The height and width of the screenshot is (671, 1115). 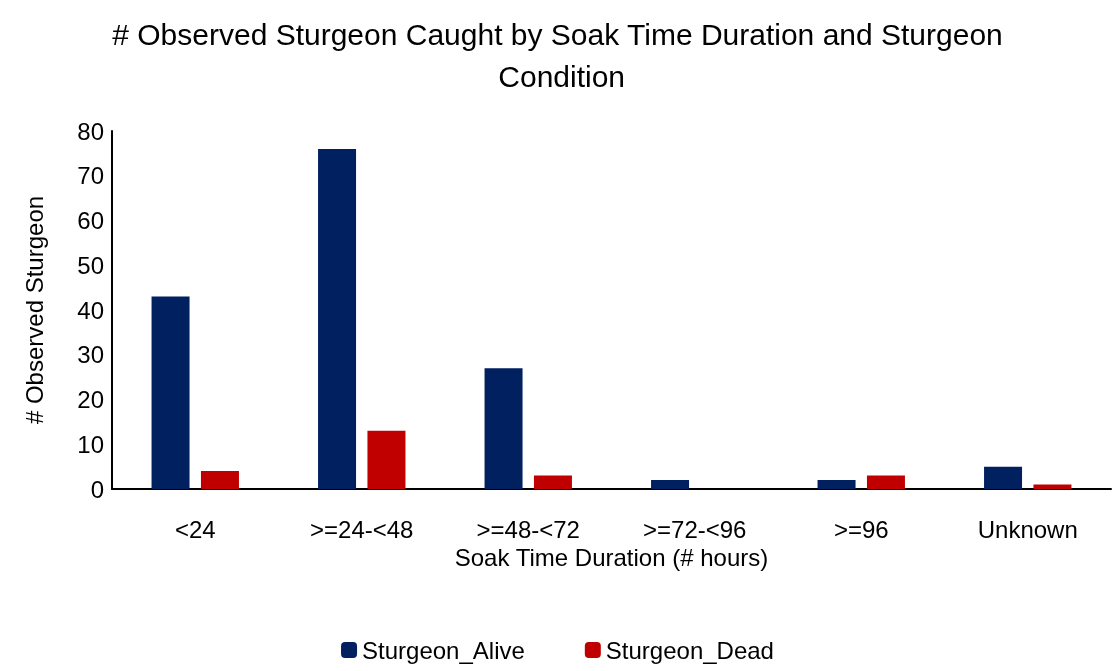 I want to click on x-tick-label: >=48-<72, so click(x=528, y=529).